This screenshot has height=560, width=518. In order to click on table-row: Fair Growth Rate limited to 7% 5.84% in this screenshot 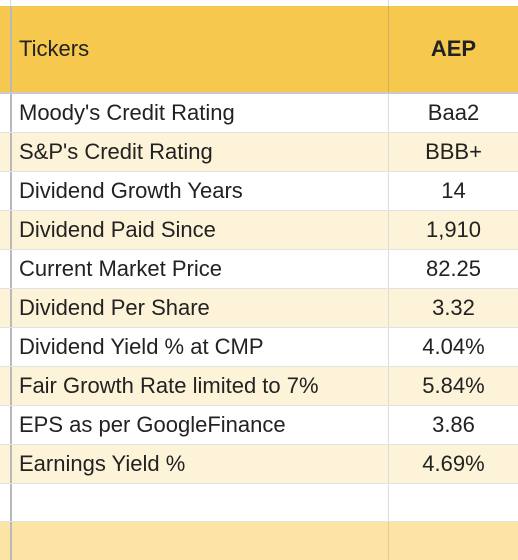, I will do `click(259, 386)`.